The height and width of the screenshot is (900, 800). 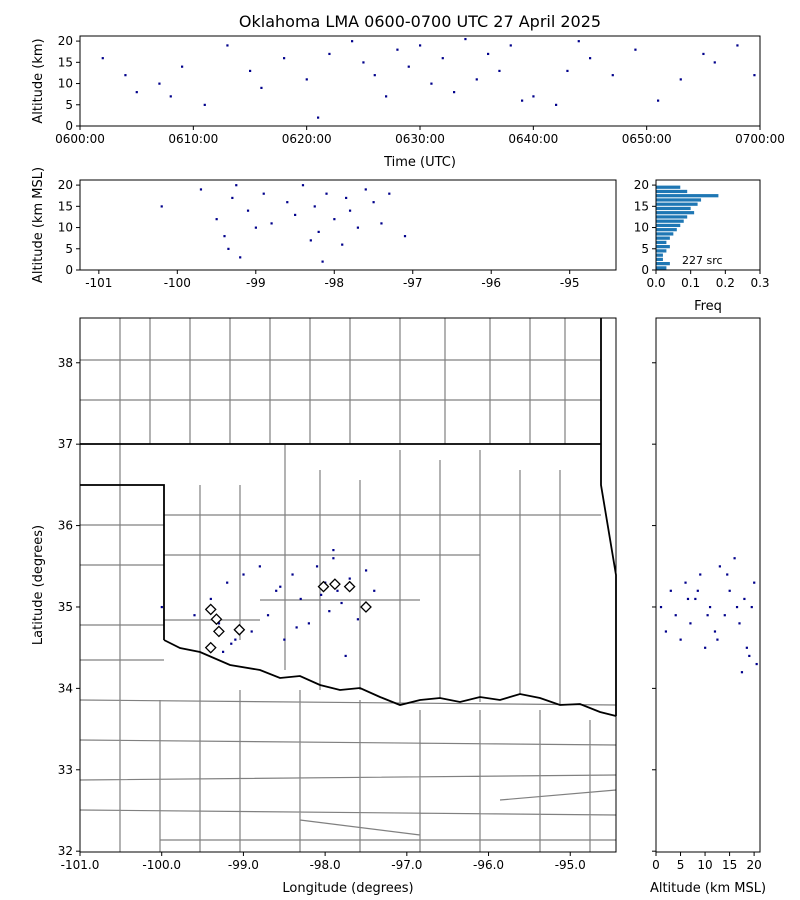 What do you see at coordinates (570, 283) in the screenshot?
I see `x-tick-label: -95` at bounding box center [570, 283].